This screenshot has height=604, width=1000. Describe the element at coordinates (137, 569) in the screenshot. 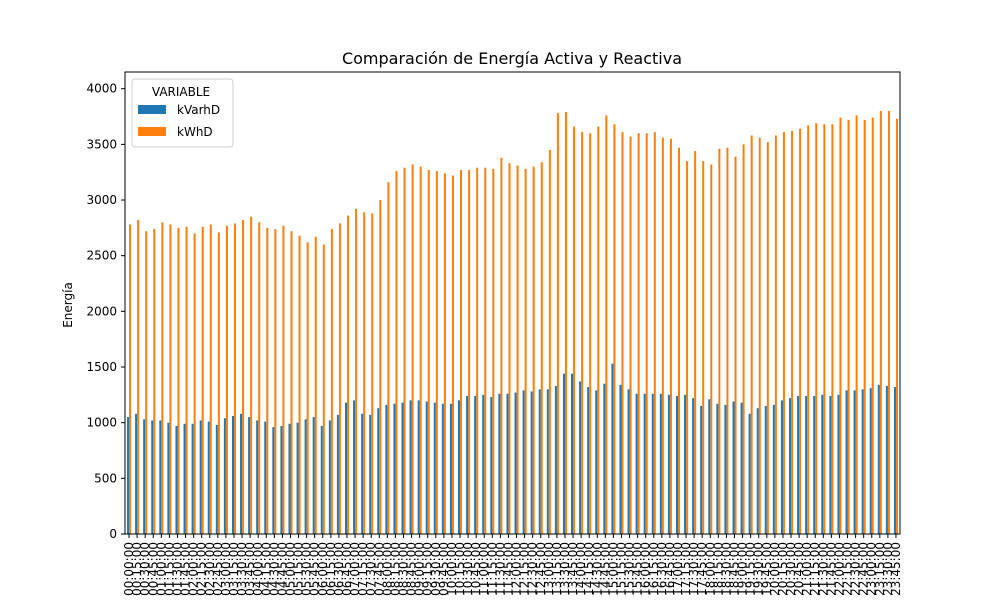

I see `x-tick-label: 00:15:00` at that location.